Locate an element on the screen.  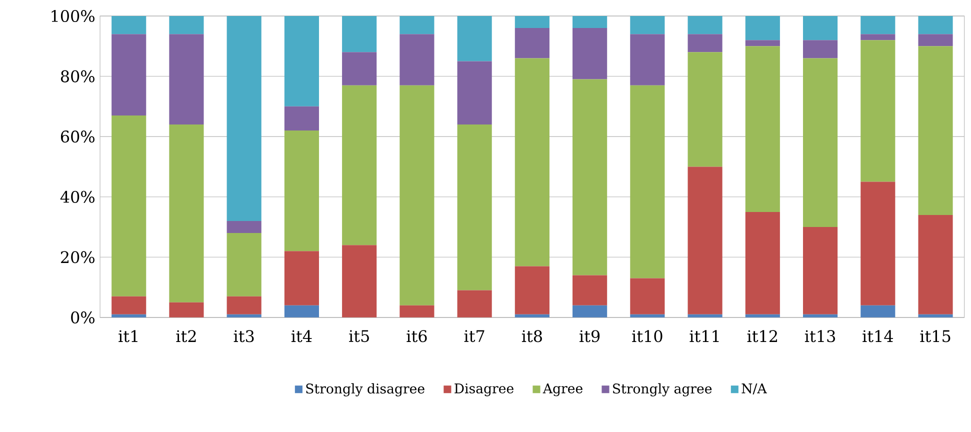
x-tick-label: it2 is located at coordinates (186, 336).